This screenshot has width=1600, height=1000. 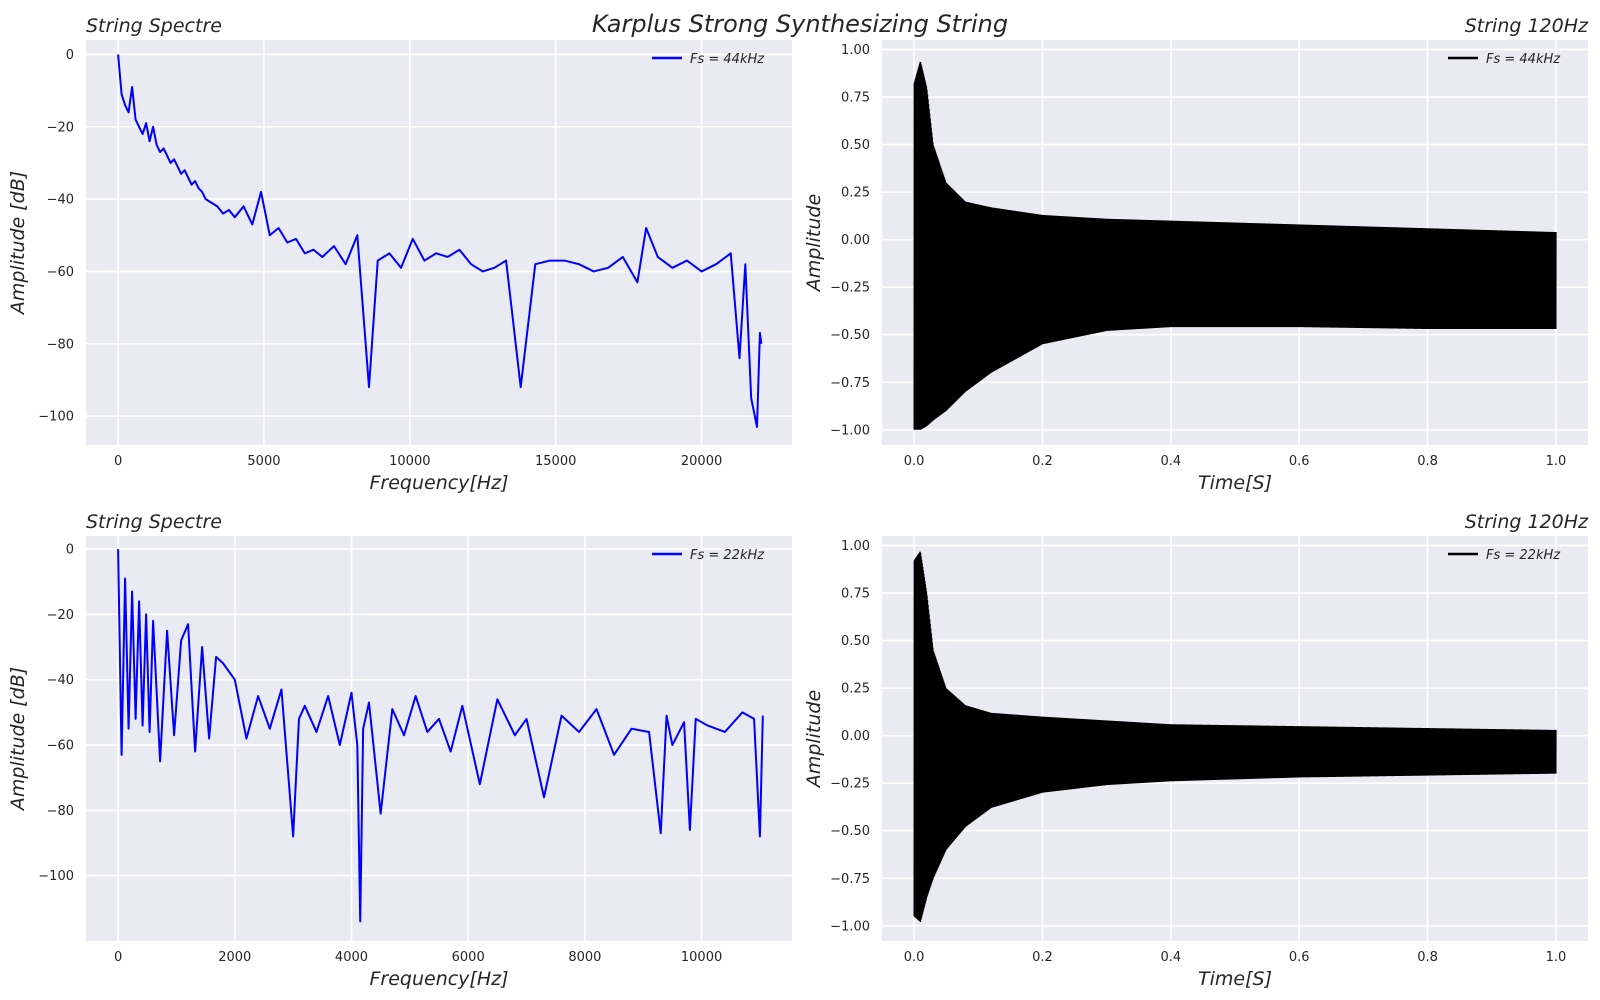 I want to click on x-tick-label: 20000, so click(x=701, y=461).